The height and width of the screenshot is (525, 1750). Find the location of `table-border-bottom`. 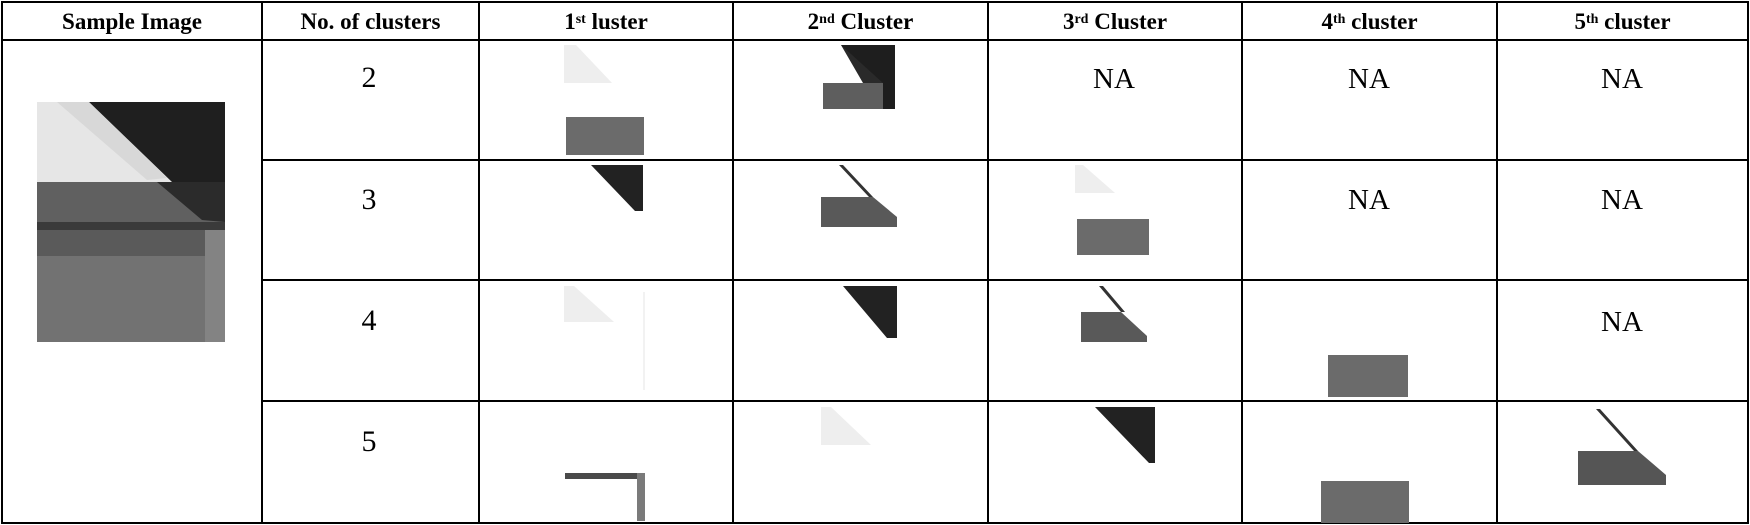

table-border-bottom is located at coordinates (875, 523).